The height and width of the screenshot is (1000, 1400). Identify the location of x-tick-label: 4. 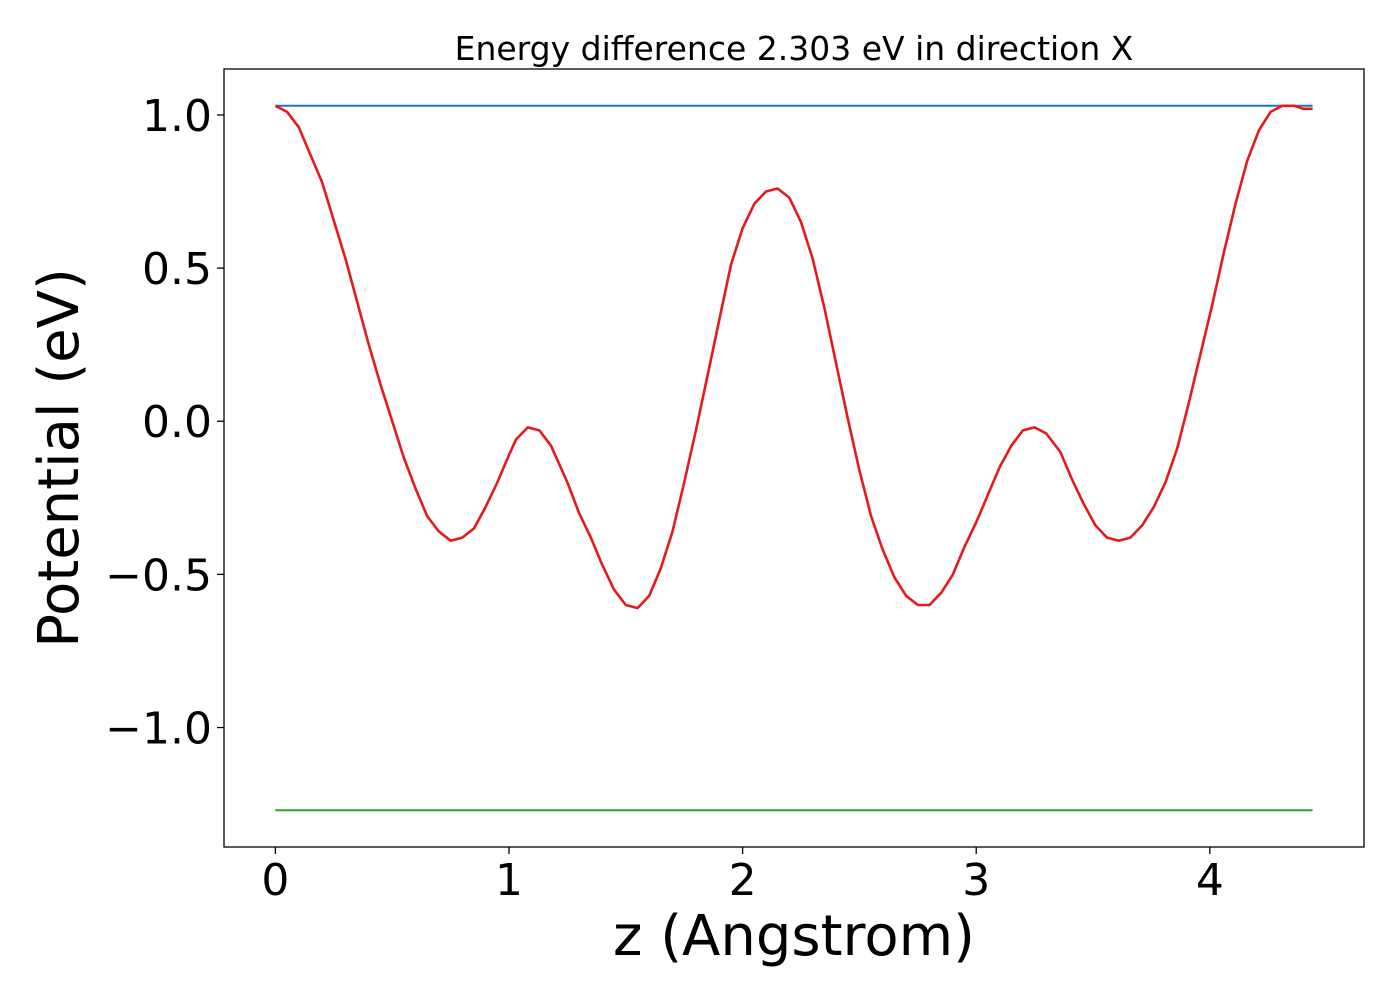
(1210, 880).